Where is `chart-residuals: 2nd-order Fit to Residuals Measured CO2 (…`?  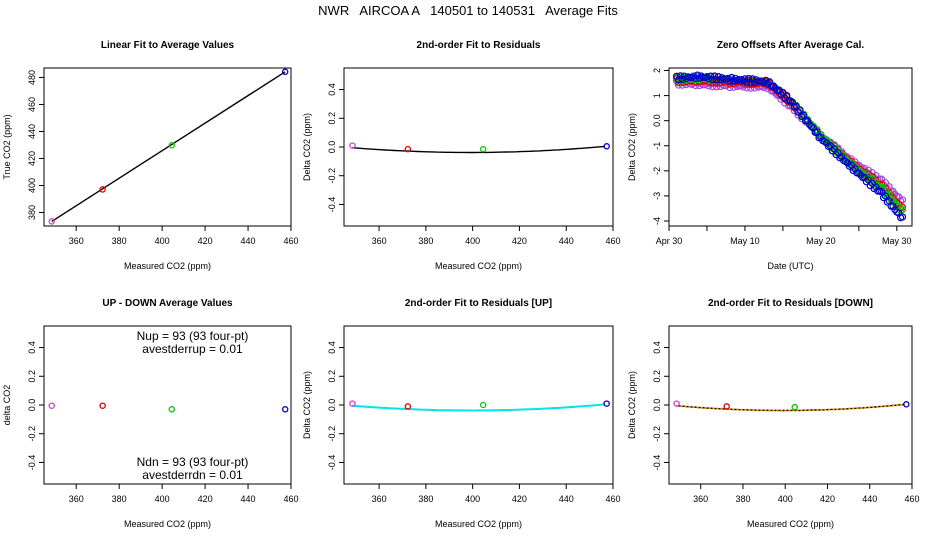
chart-residuals: 2nd-order Fit to Residuals Measured CO2 (… is located at coordinates (461, 155).